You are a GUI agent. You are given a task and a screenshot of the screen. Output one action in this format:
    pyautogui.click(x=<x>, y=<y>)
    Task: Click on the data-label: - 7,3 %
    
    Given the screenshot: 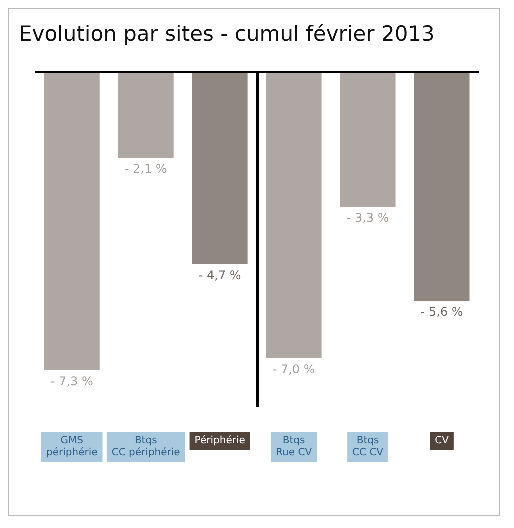 What is the action you would take?
    pyautogui.click(x=72, y=381)
    